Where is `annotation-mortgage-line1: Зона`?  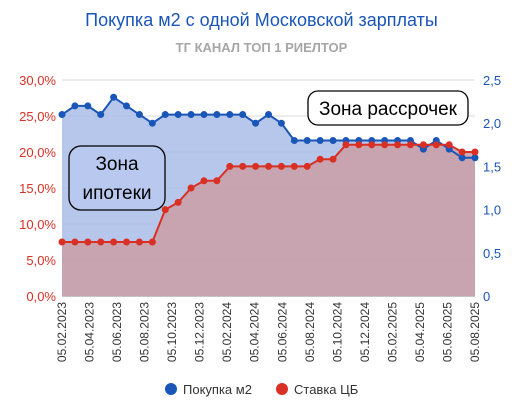 annotation-mortgage-line1: Зона is located at coordinates (117, 164).